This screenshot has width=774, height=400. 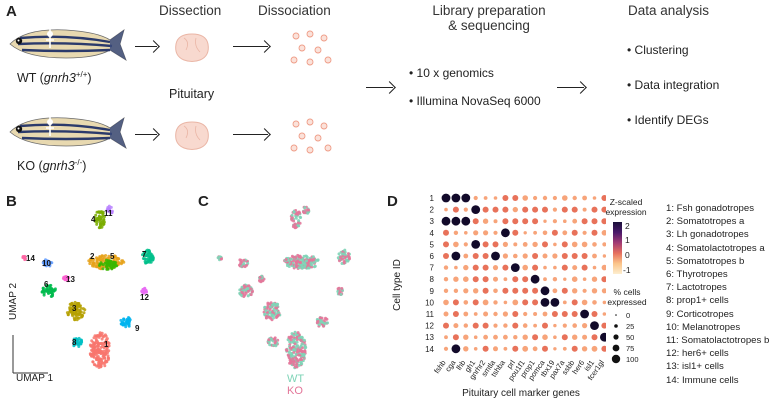 I want to click on dot-10-isl1, so click(x=594, y=302).